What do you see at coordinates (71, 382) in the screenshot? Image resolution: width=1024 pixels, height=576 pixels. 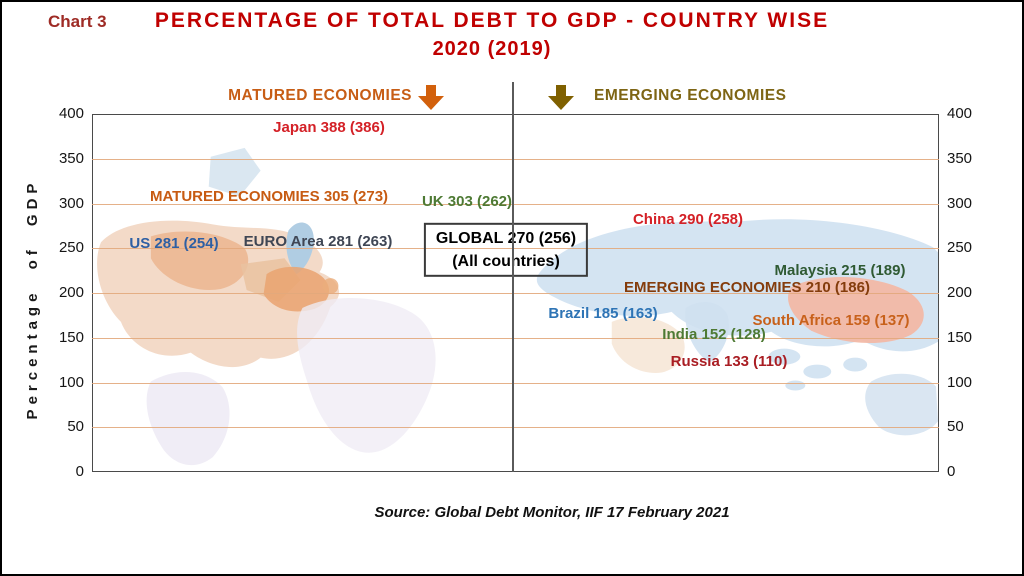 I see `y-tick-left-100: 100` at bounding box center [71, 382].